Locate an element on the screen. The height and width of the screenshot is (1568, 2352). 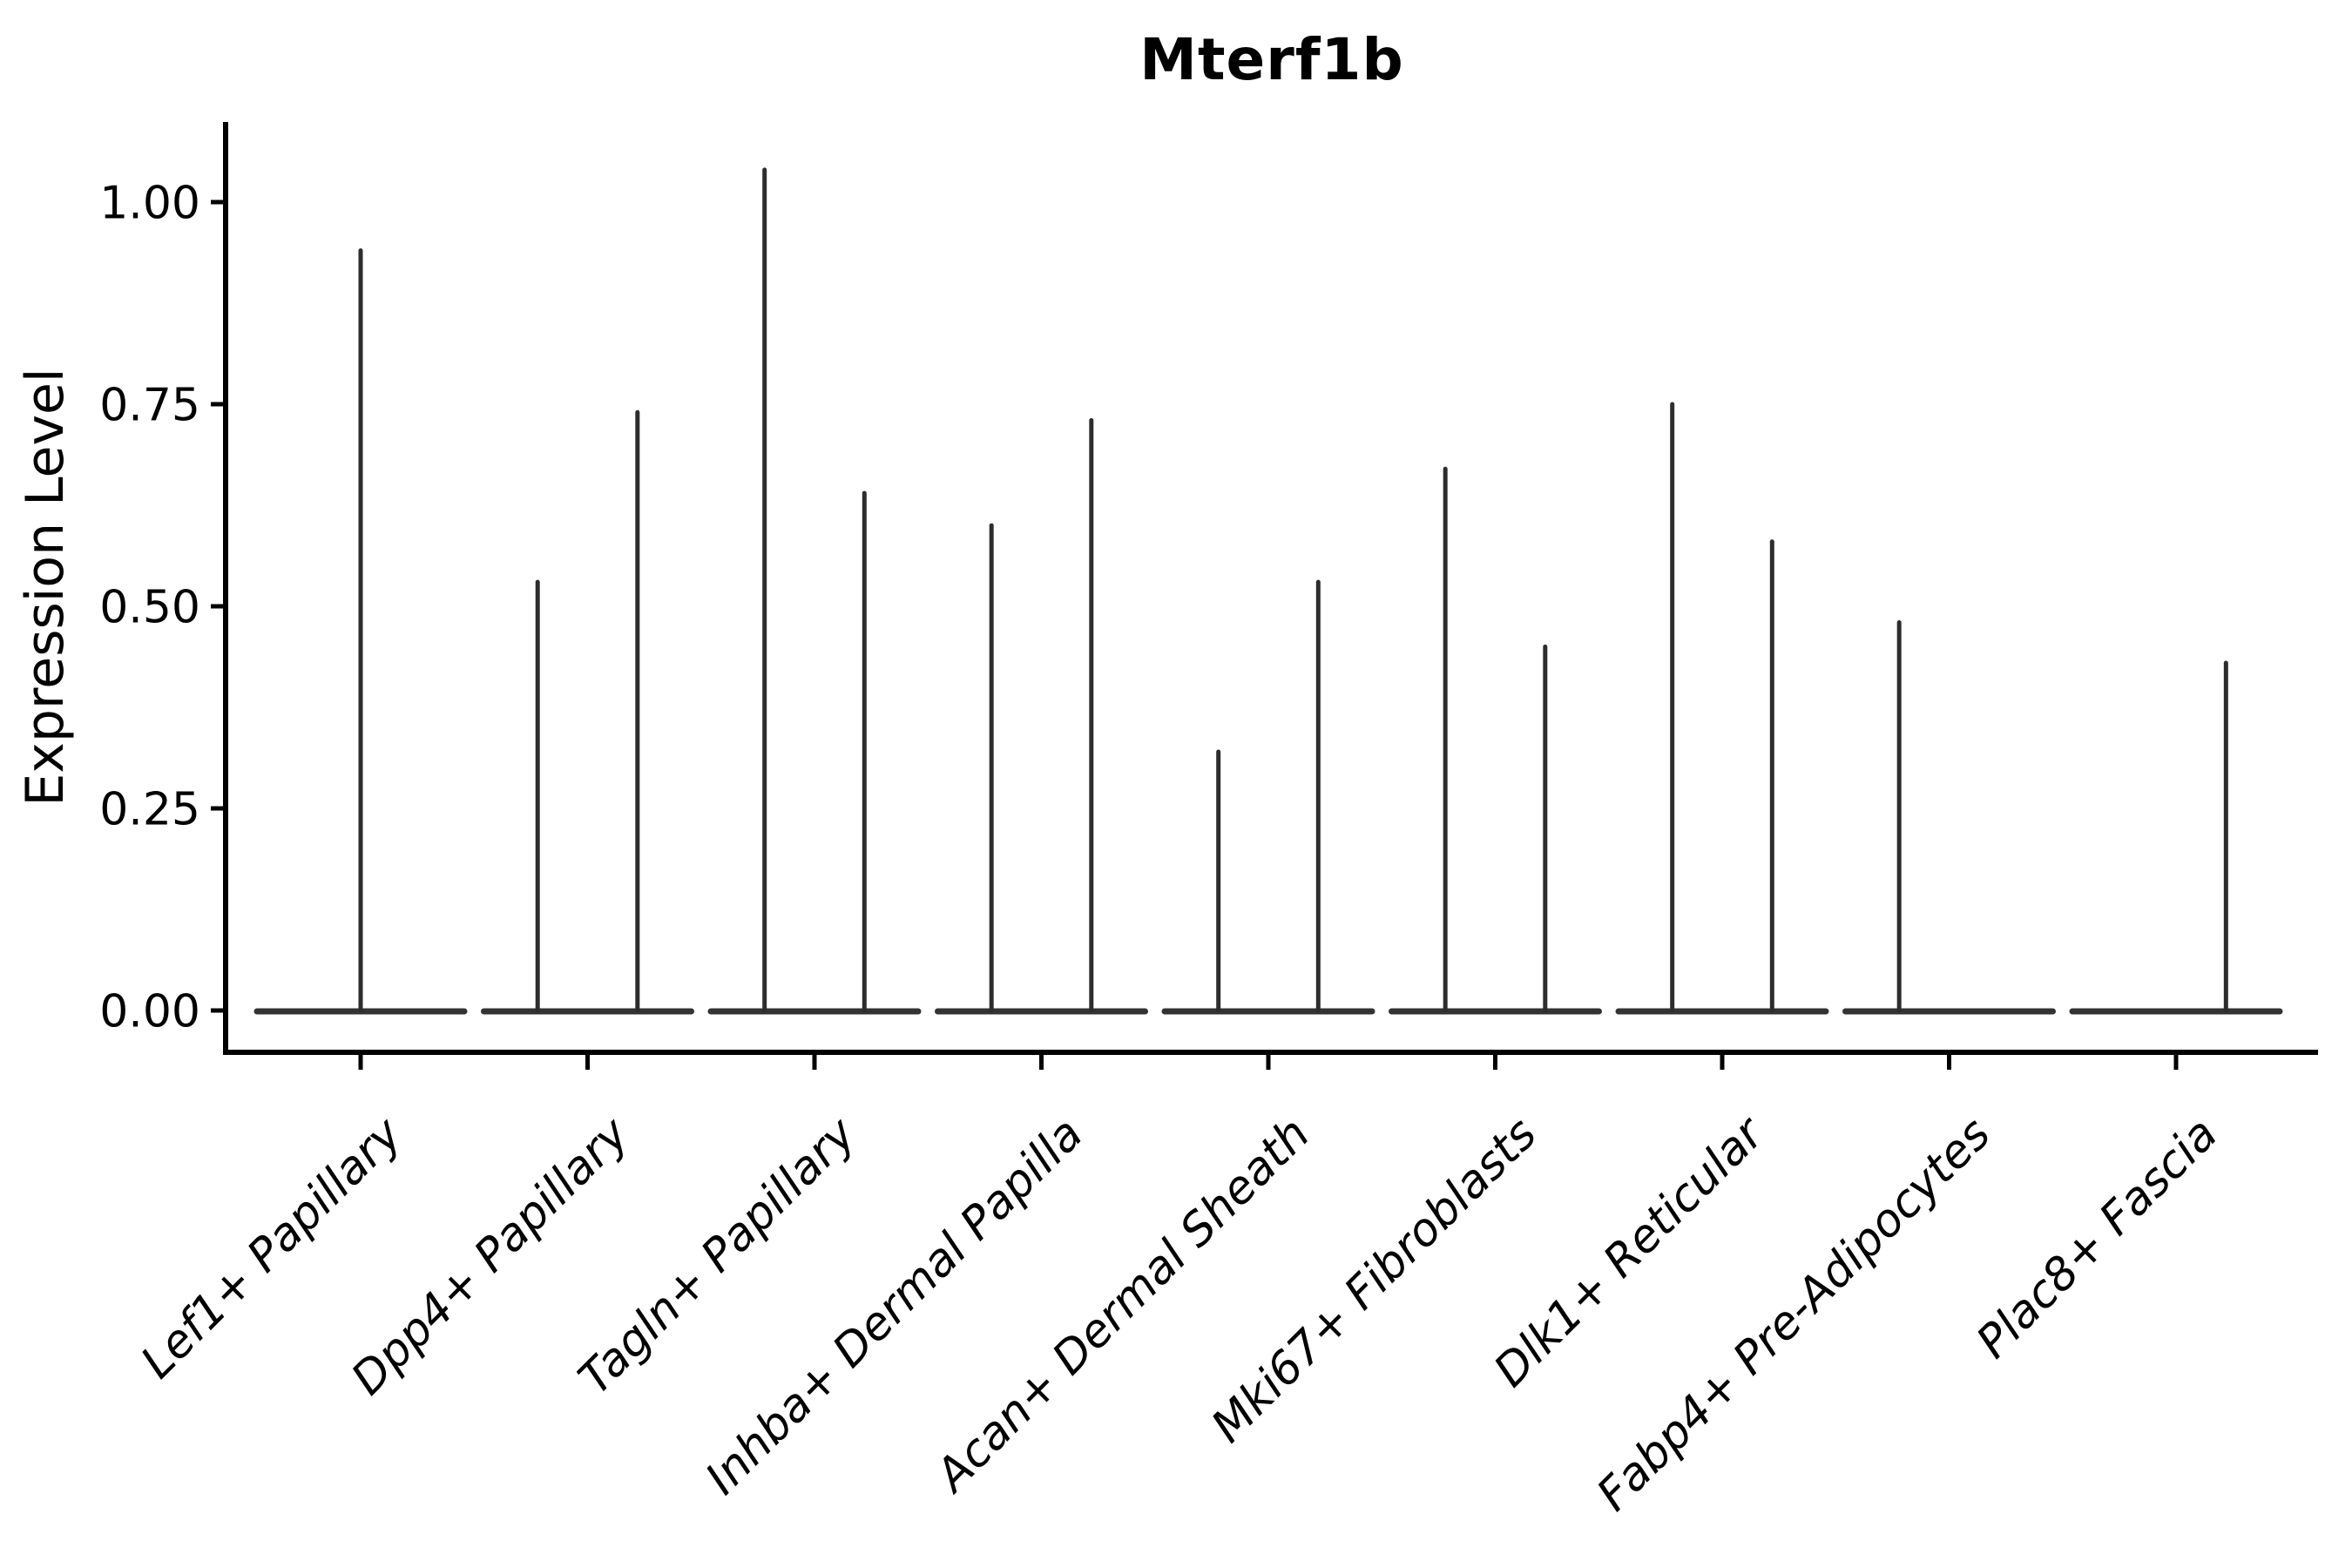
y-tick-label: 1.00 is located at coordinates (150, 204).